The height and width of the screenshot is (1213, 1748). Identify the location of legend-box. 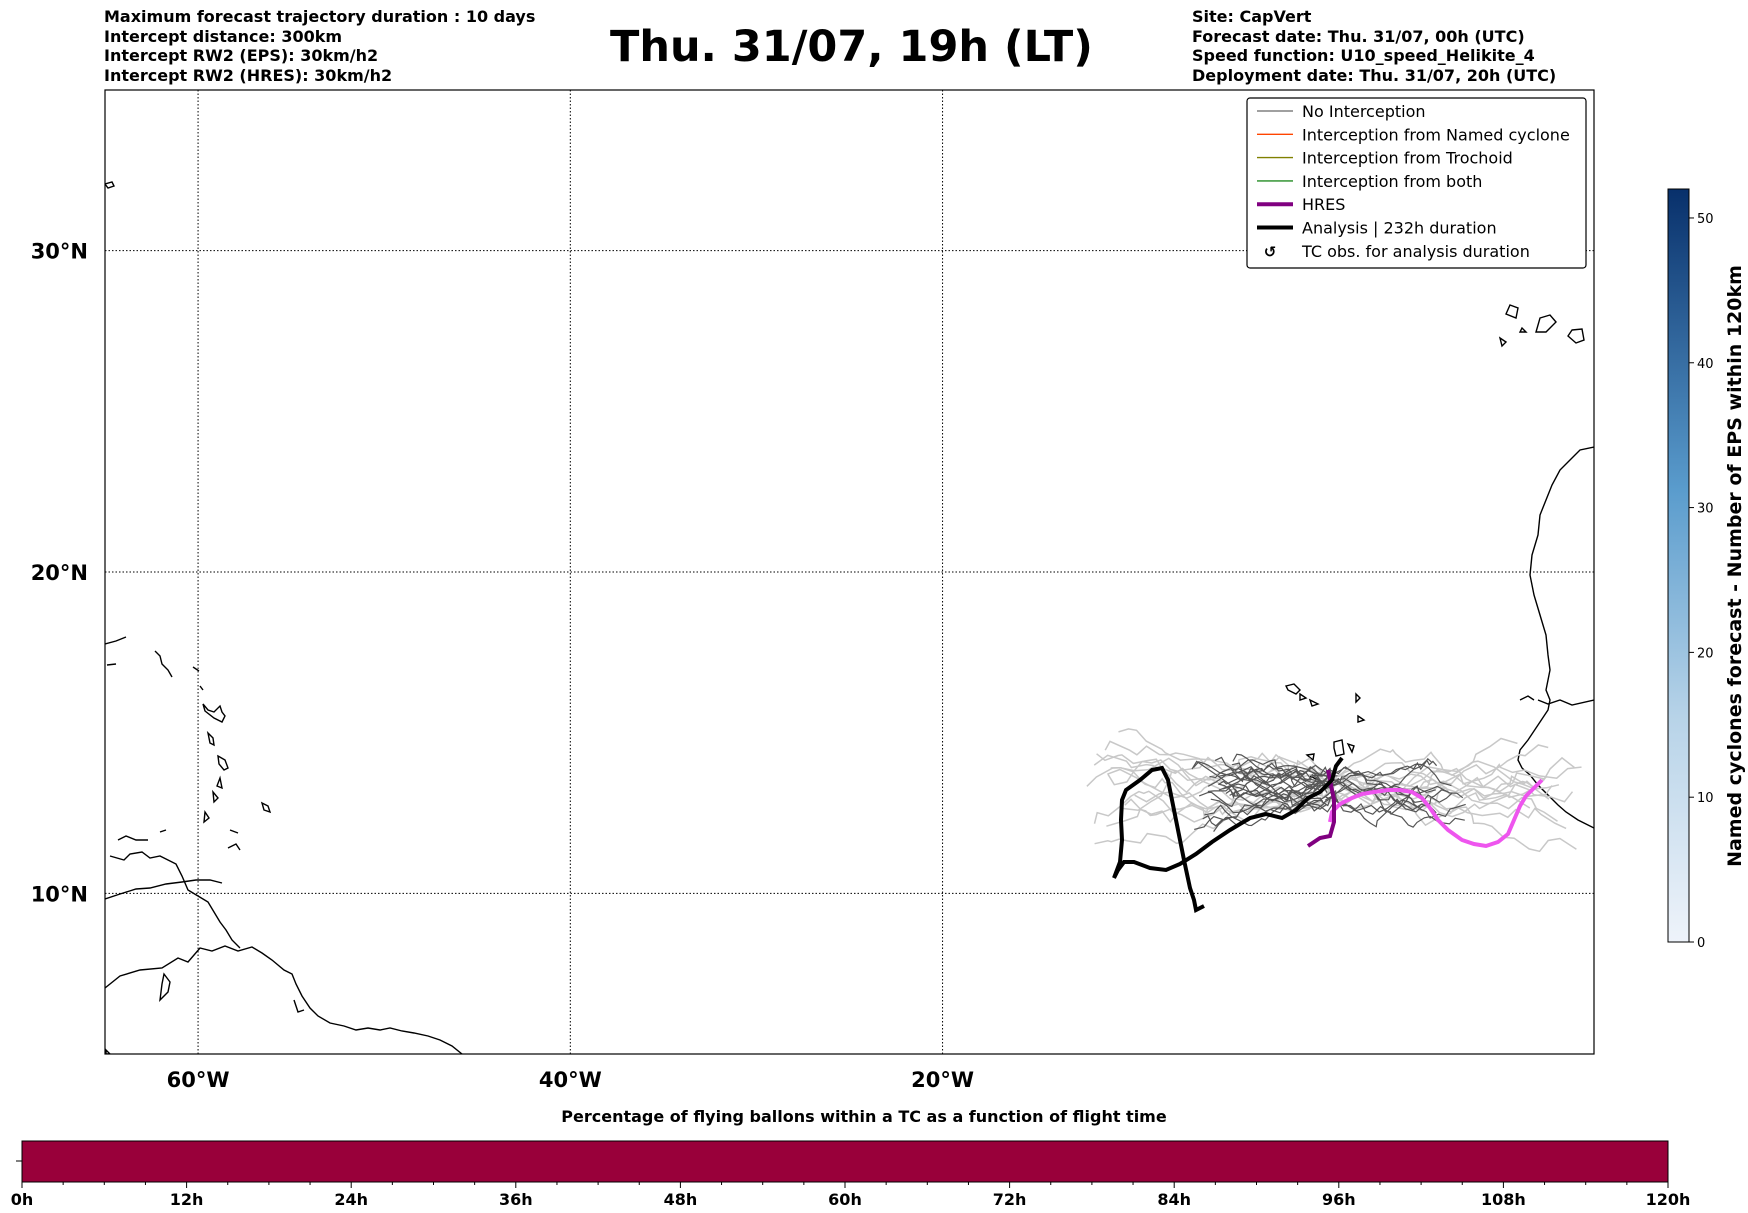
(1416, 183).